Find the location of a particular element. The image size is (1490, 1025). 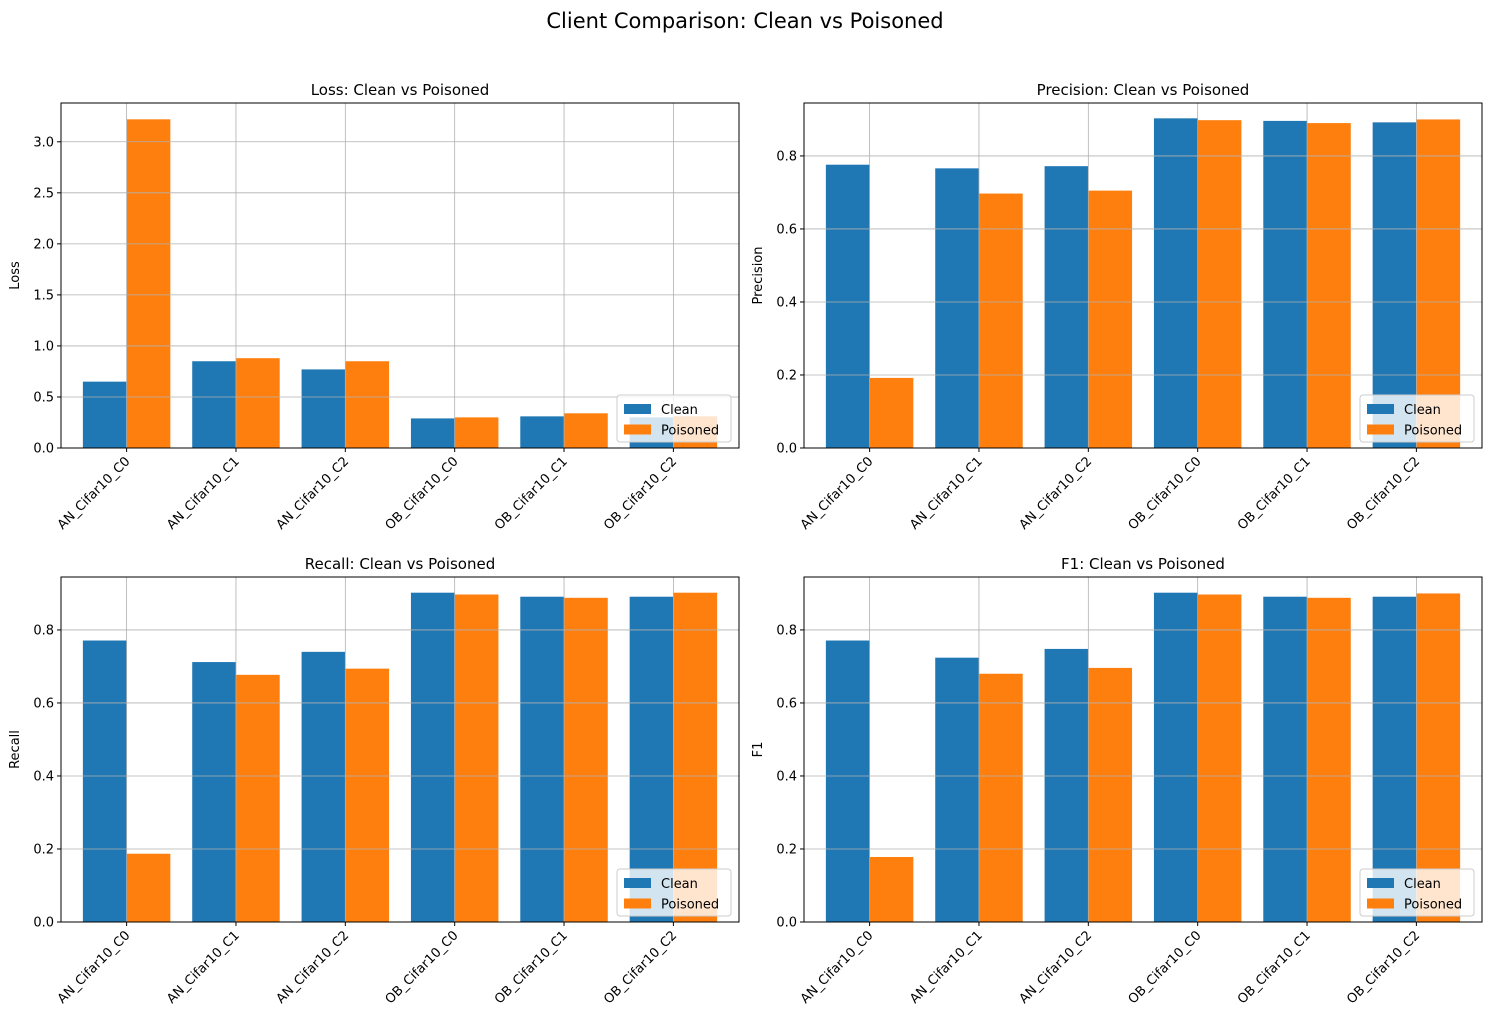

bar-poisoned-AN_Cifar10_C2 is located at coordinates (367, 404).